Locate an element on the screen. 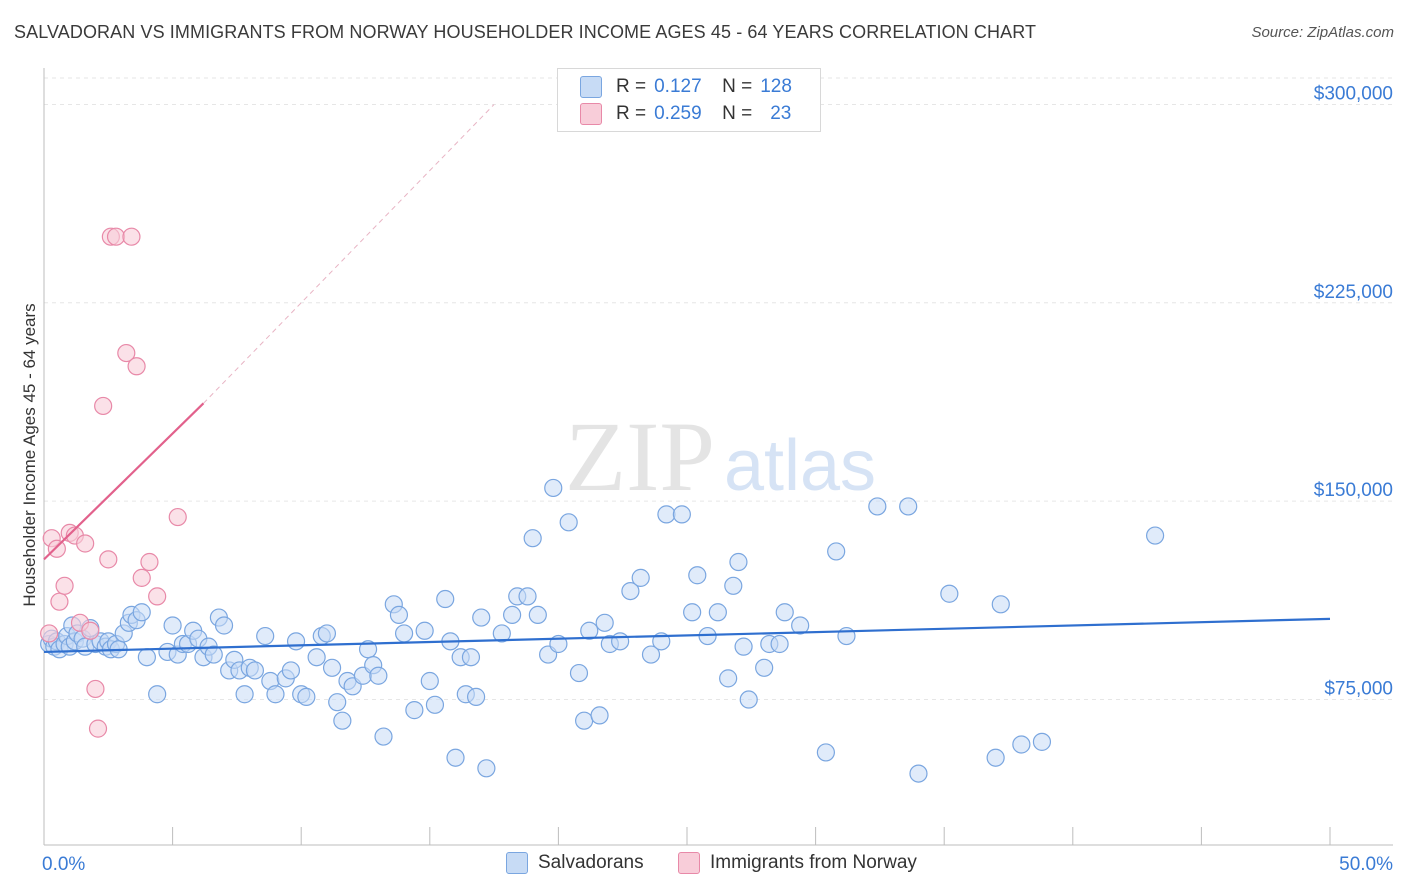  y-tick-label: $150,000 is located at coordinates (1353, 490).